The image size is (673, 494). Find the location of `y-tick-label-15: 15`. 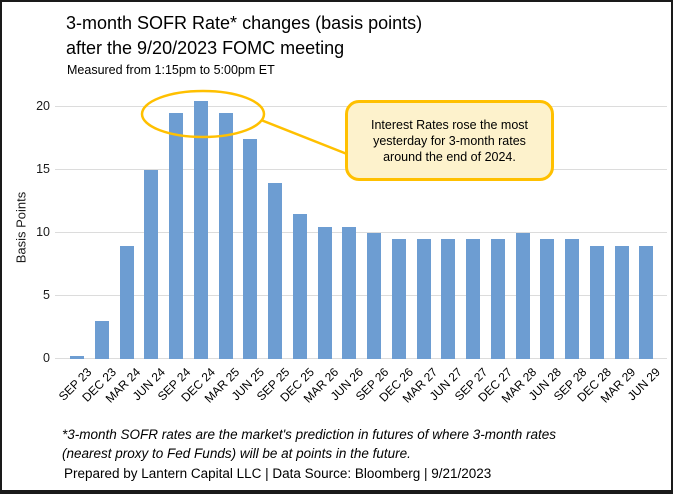

y-tick-label-15: 15 is located at coordinates (43, 169).